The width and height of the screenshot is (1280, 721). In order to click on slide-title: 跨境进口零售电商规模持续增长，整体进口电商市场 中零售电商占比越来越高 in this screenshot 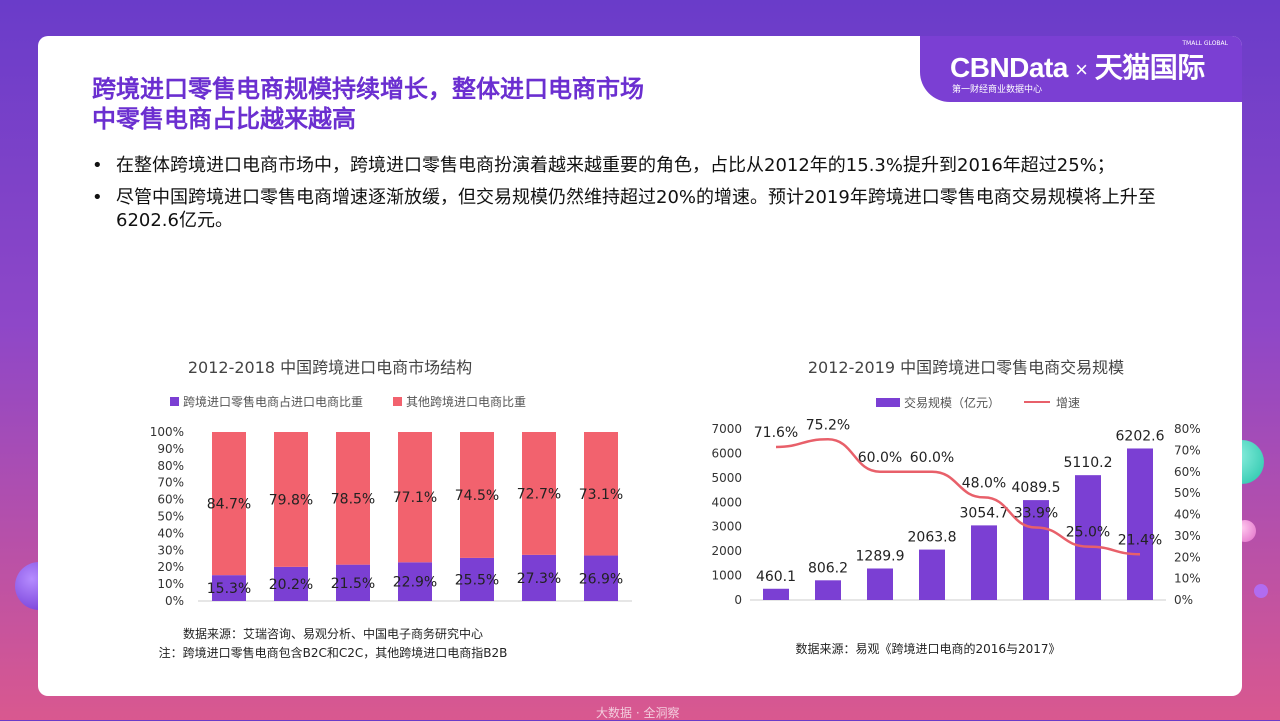, I will do `click(368, 104)`.